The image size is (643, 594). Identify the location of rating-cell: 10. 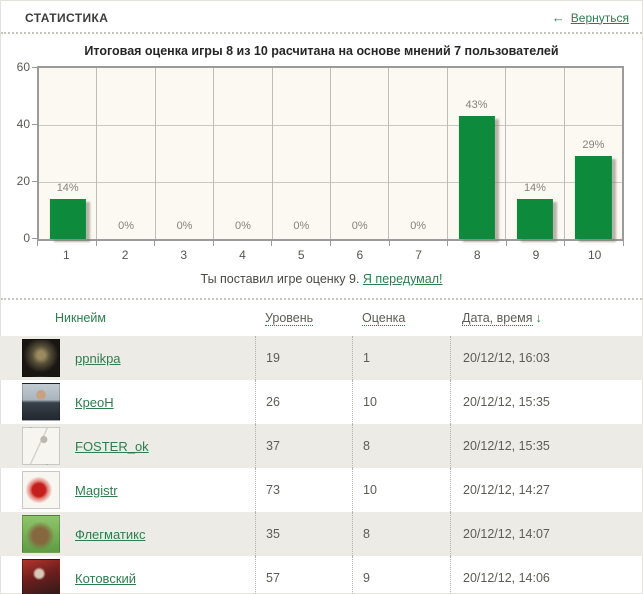
(401, 490).